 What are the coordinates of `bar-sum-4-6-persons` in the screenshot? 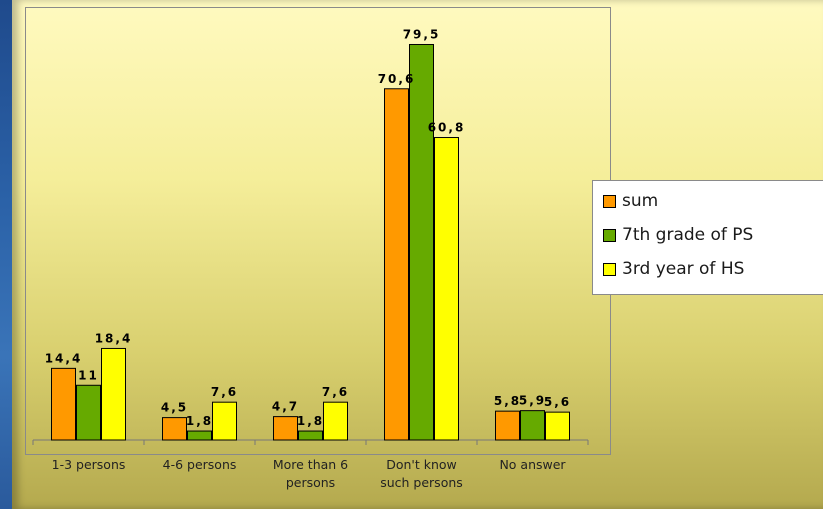 It's located at (174, 429).